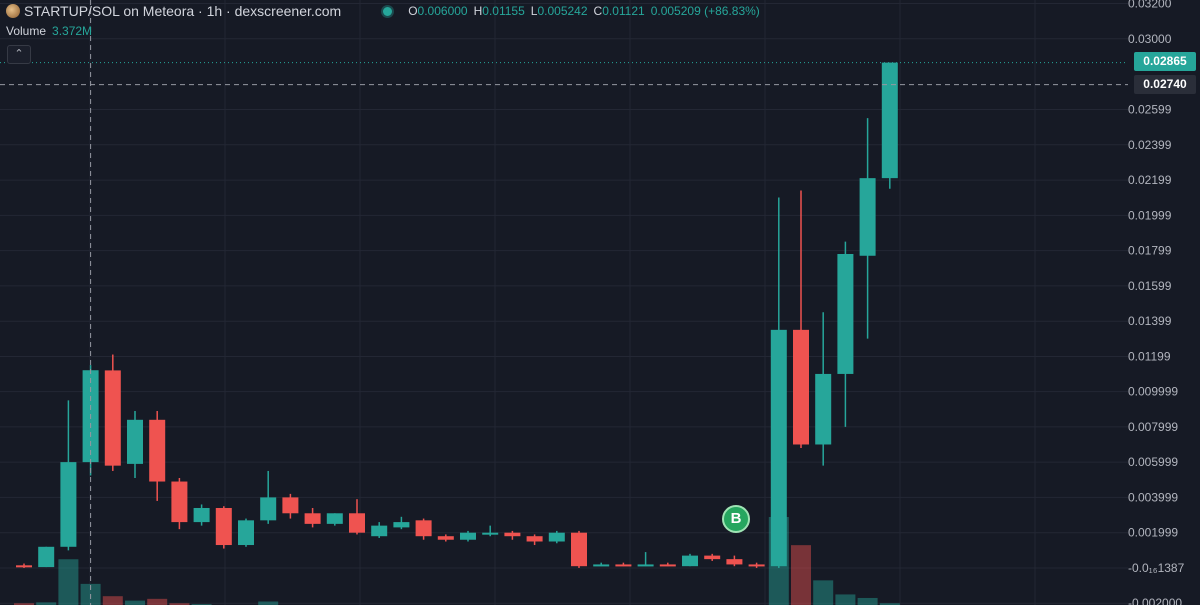 This screenshot has width=1200, height=605. What do you see at coordinates (1153, 533) in the screenshot?
I see `price-tick-label: 0.001999` at bounding box center [1153, 533].